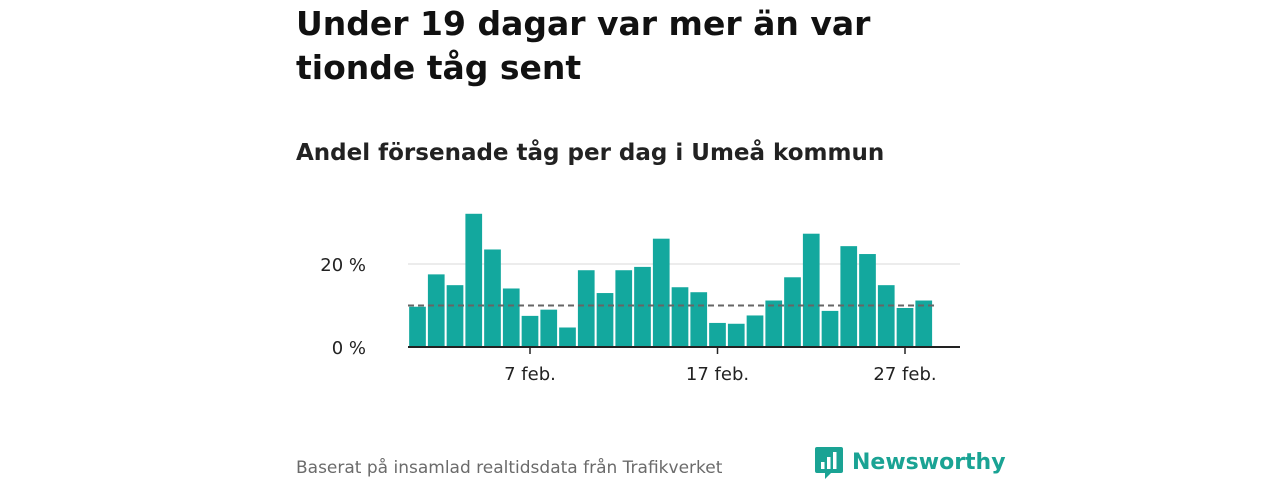 The image size is (1280, 480). I want to click on newsworthy-logo-text: Newsworthy, so click(929, 462).